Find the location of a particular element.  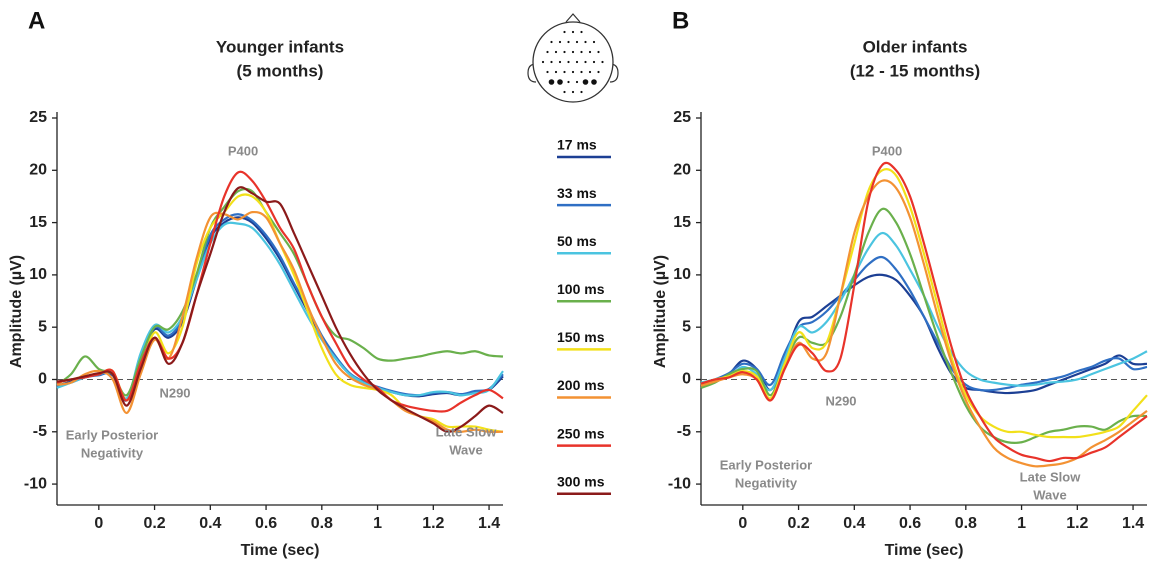

x-tick-label: 0 is located at coordinates (742, 523).